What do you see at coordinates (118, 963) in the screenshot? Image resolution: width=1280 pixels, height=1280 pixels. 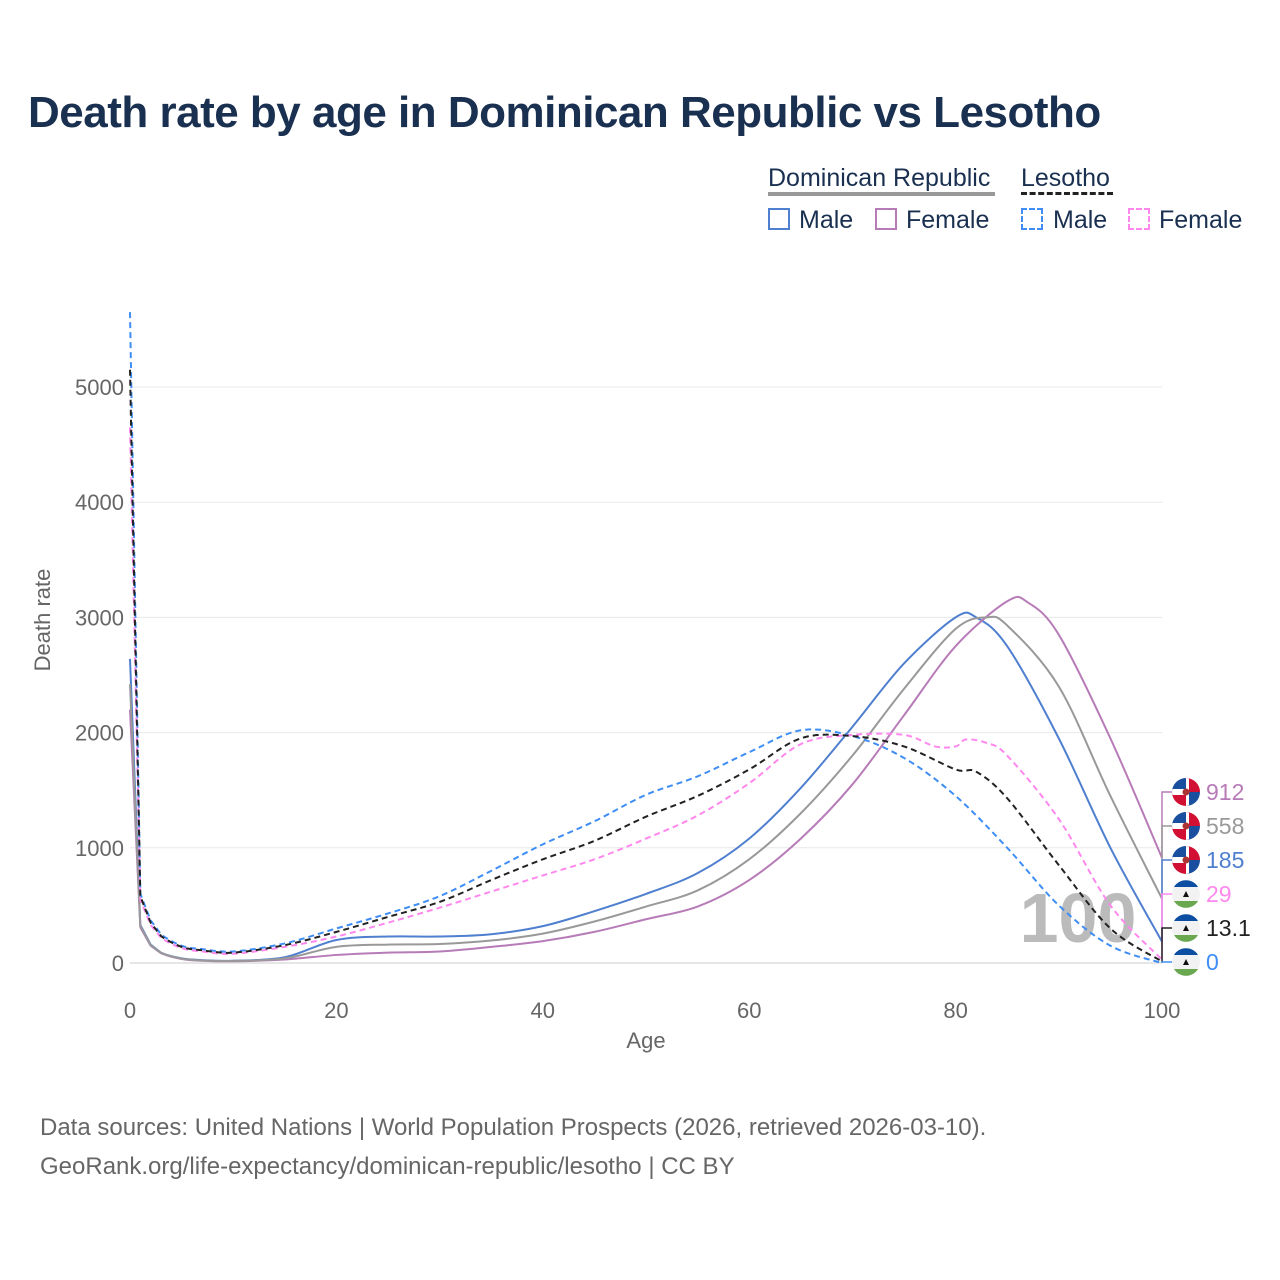 I see `y-tick-label: 0` at bounding box center [118, 963].